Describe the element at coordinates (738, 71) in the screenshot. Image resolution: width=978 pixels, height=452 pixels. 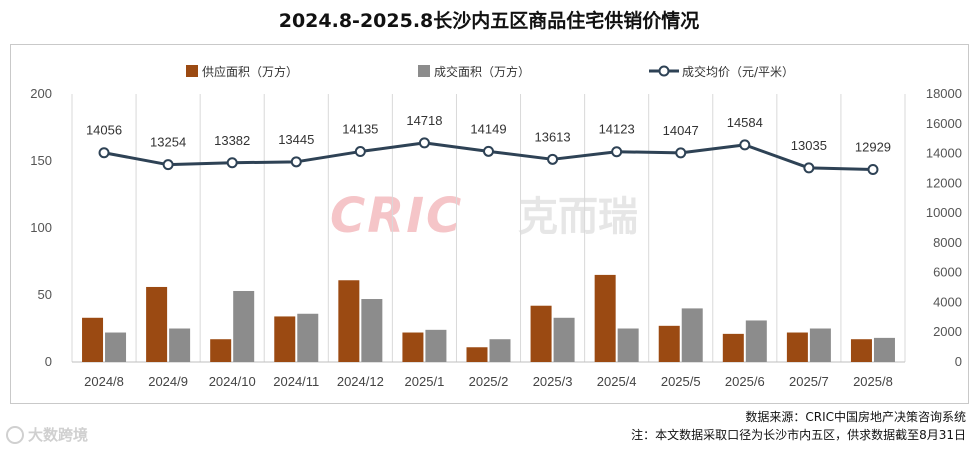
I see `legend-price-label: 成交均价（元/平米）` at that location.